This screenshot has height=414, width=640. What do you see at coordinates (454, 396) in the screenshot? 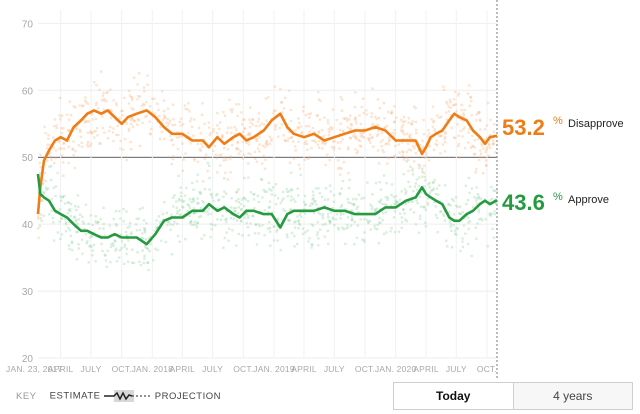
I see `today-button: Today` at bounding box center [454, 396].